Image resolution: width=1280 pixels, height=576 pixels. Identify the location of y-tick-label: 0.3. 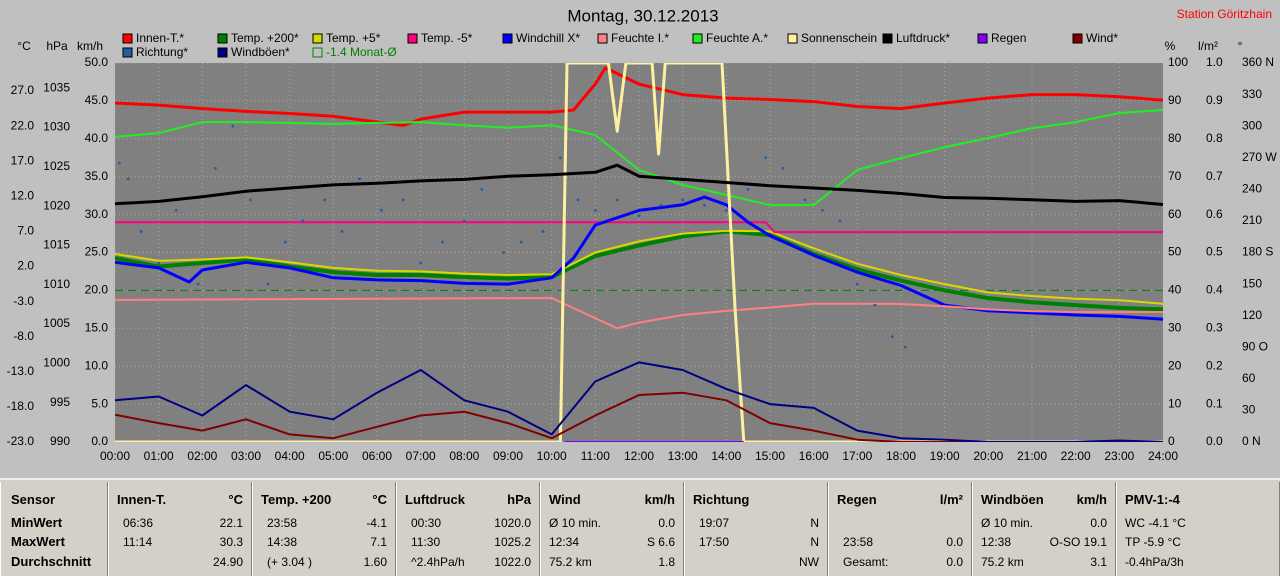
(1214, 327).